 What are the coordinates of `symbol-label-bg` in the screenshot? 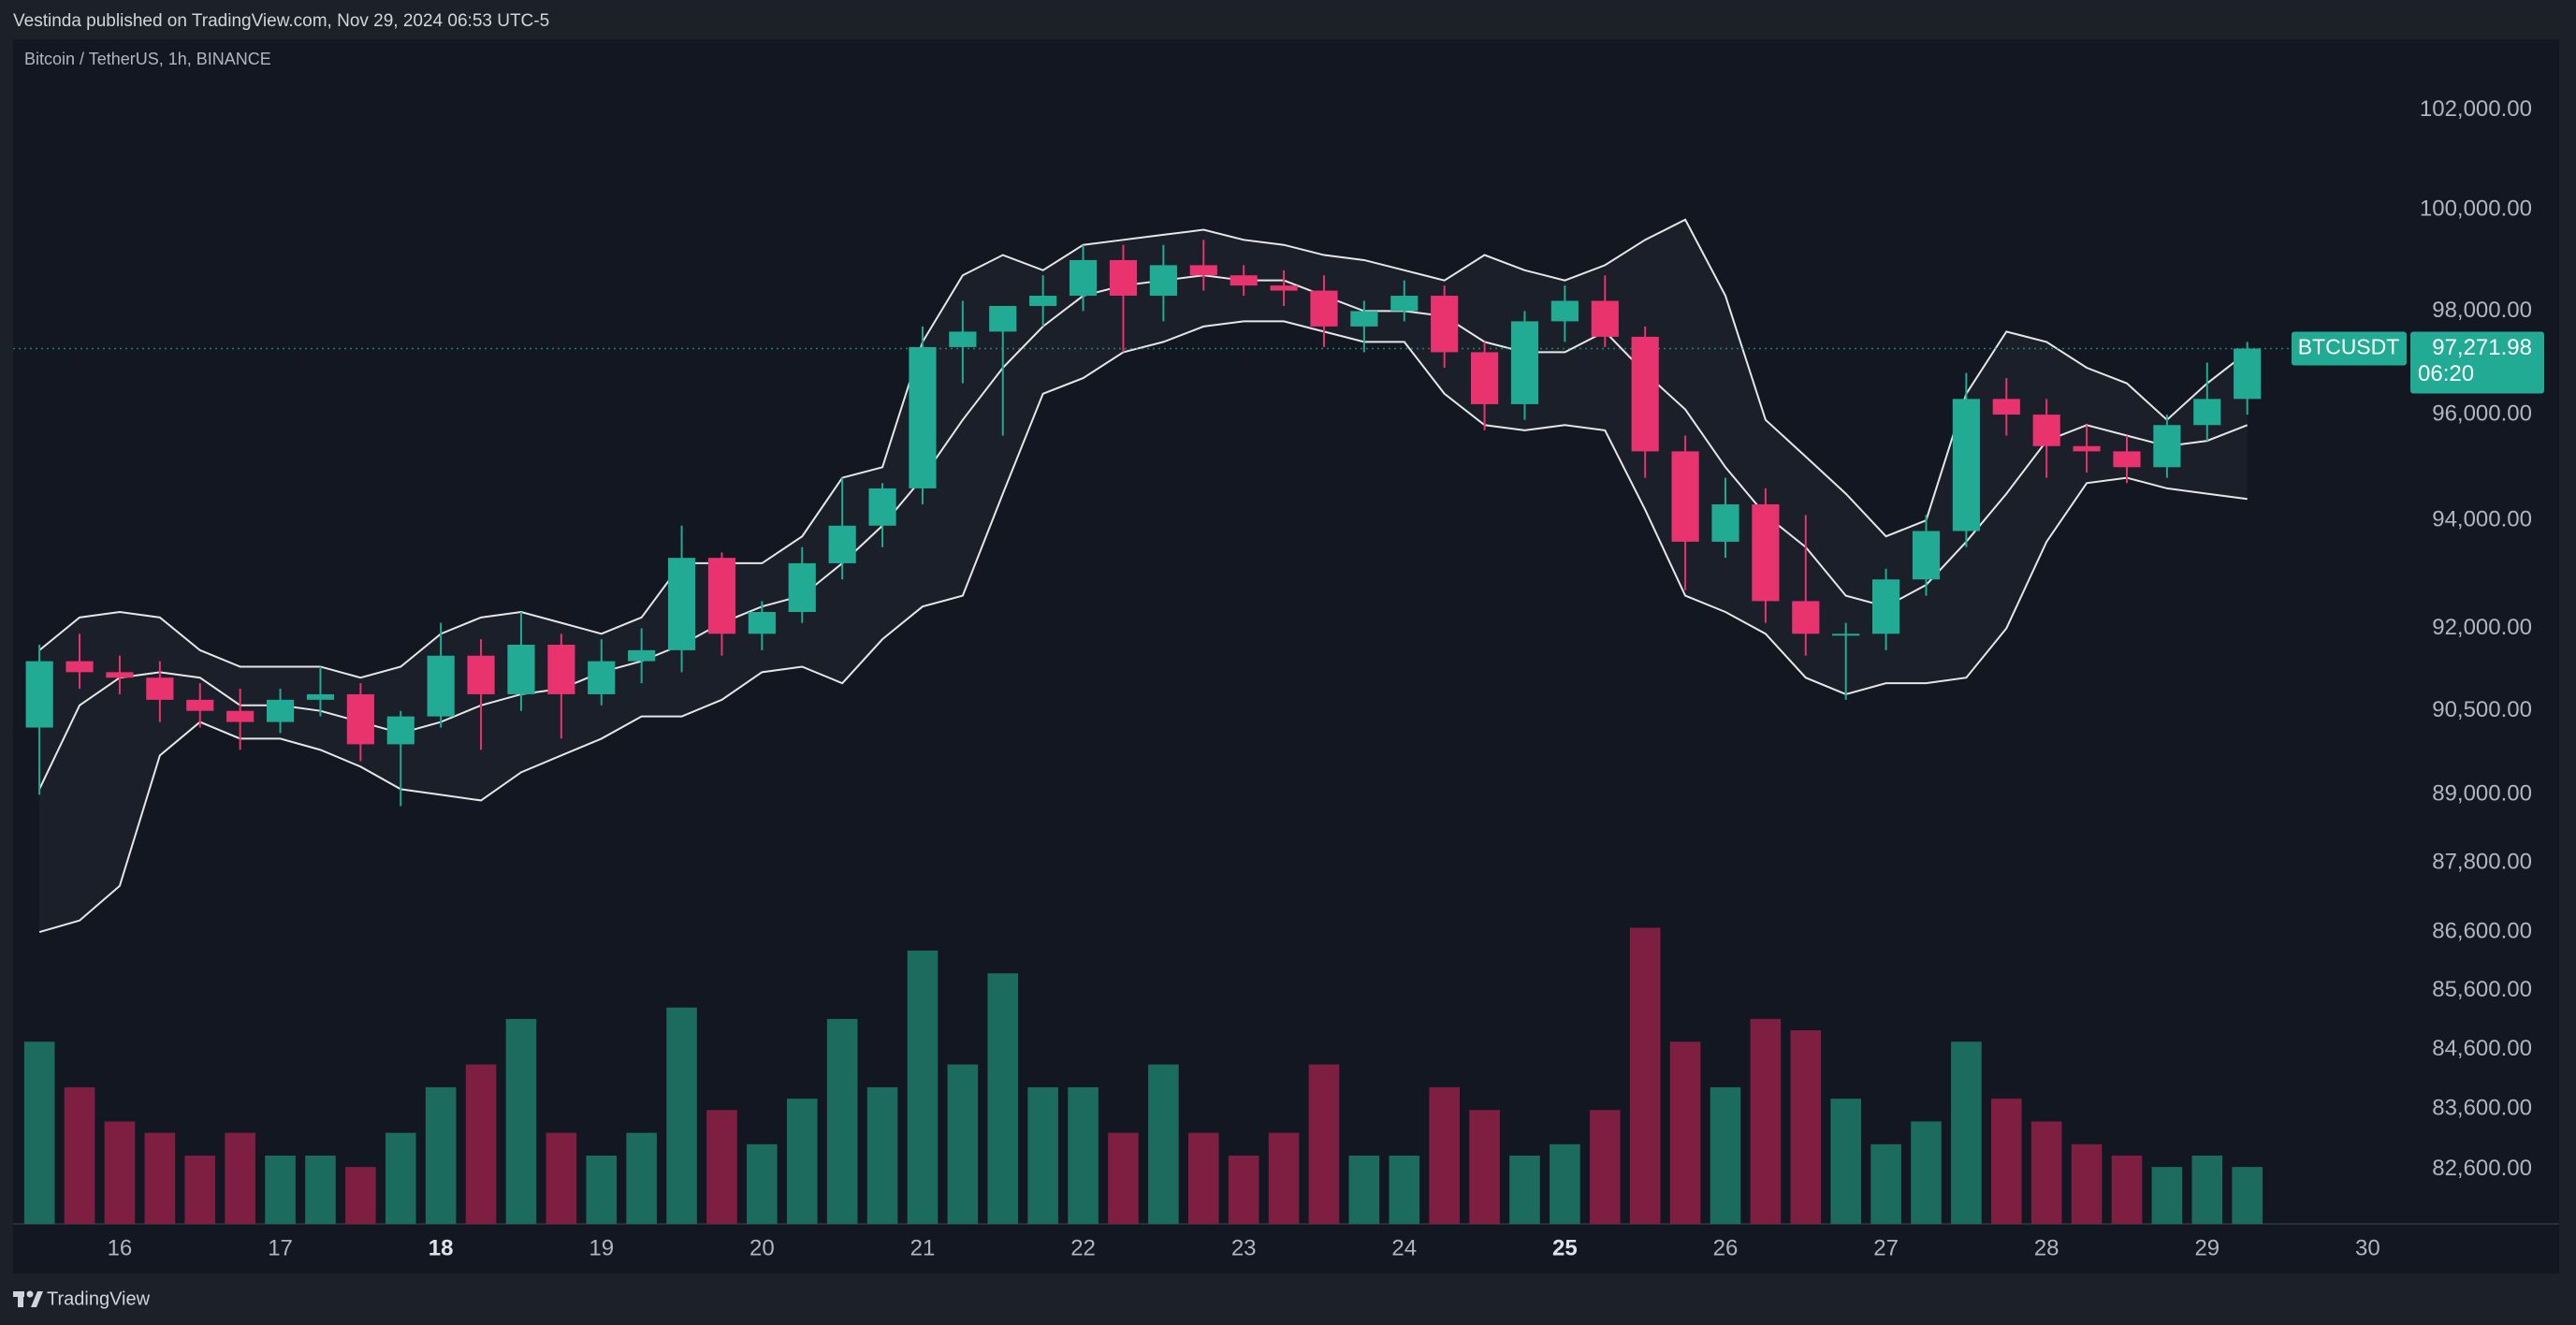 It's located at (2349, 349).